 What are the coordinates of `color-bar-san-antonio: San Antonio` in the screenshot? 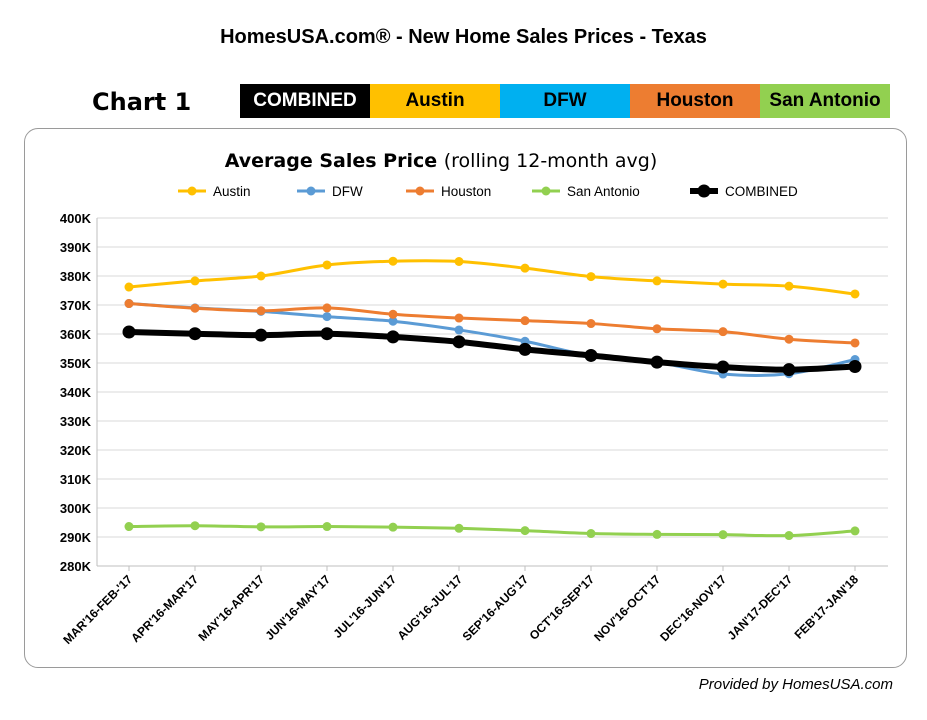 It's located at (825, 101).